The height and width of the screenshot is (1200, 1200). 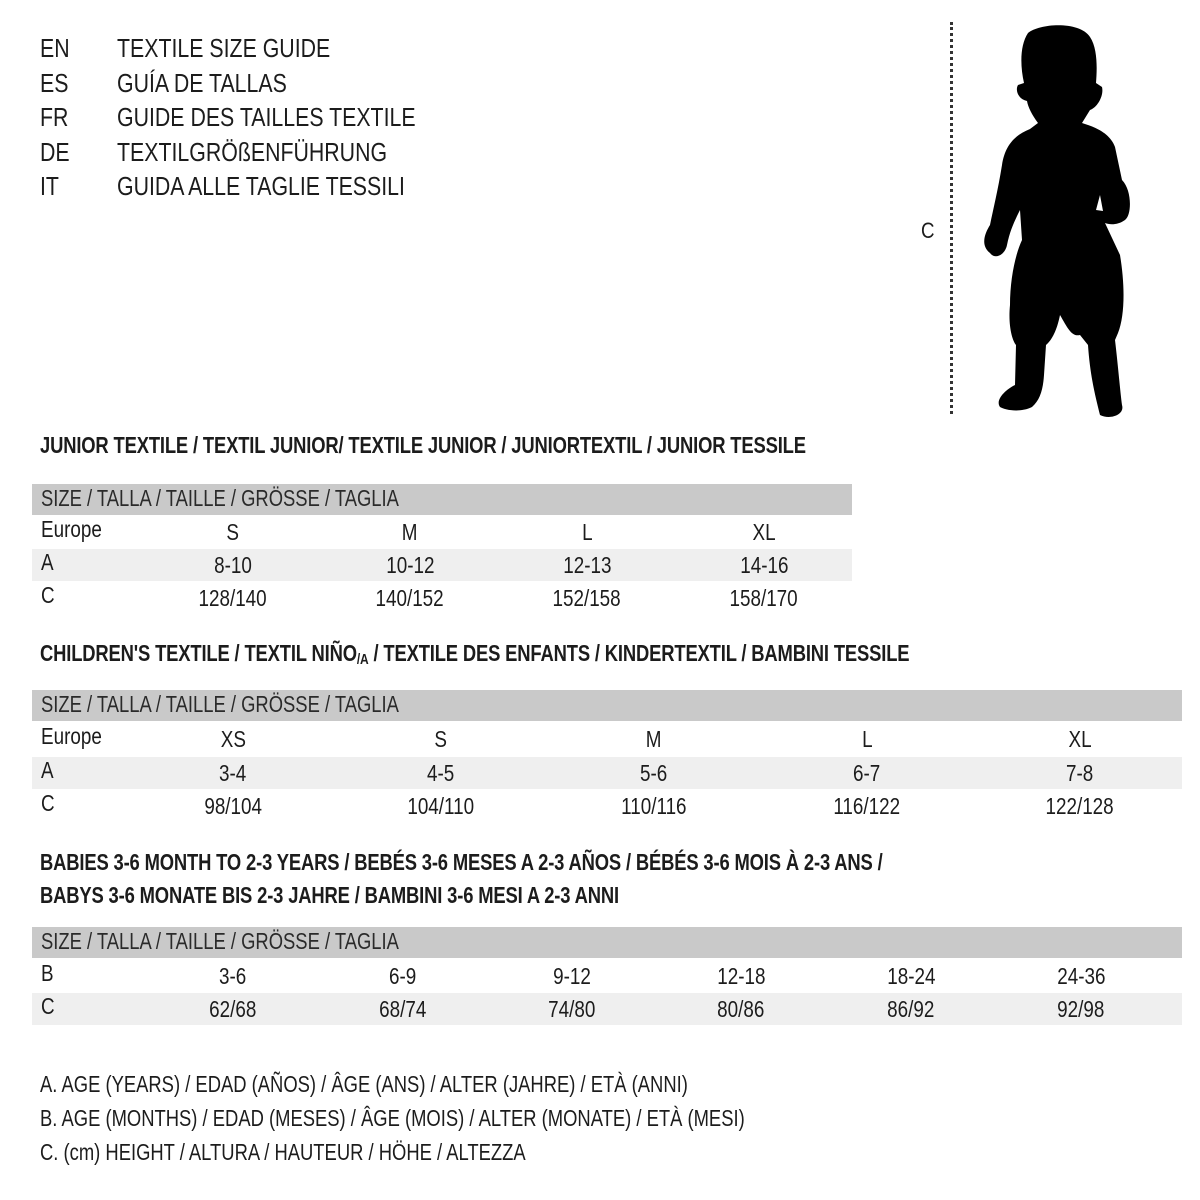 I want to click on height-label: C, so click(x=928, y=230).